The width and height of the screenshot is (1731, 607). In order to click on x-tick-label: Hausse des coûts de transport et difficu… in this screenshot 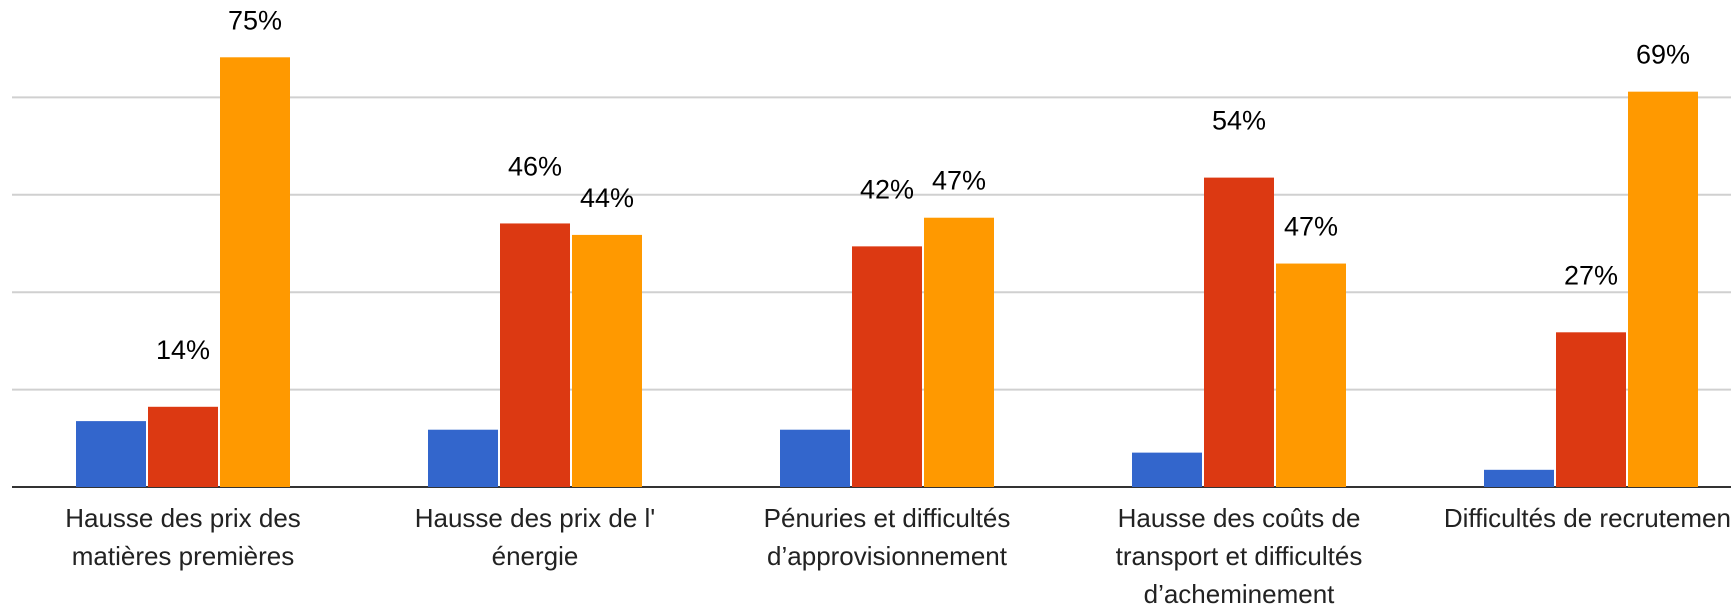, I will do `click(1239, 555)`.